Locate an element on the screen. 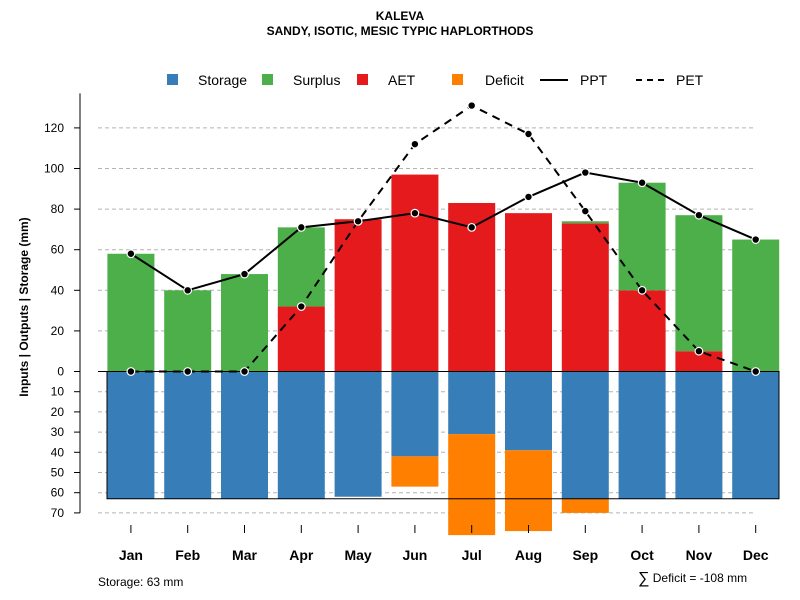 This screenshot has width=800, height=600. x-tick-label: May is located at coordinates (357, 555).